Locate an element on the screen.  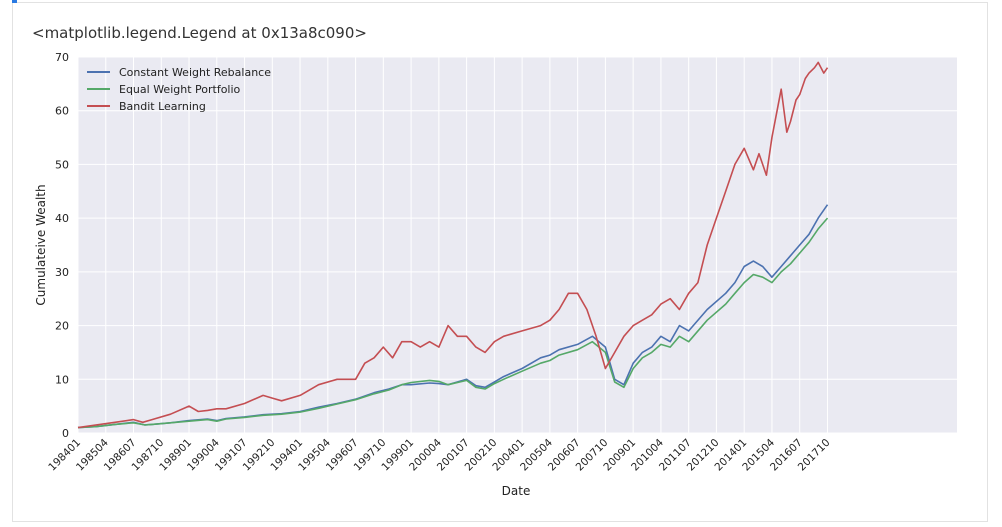
y-axis-label: Cumulateive Wealth is located at coordinates (41, 244).